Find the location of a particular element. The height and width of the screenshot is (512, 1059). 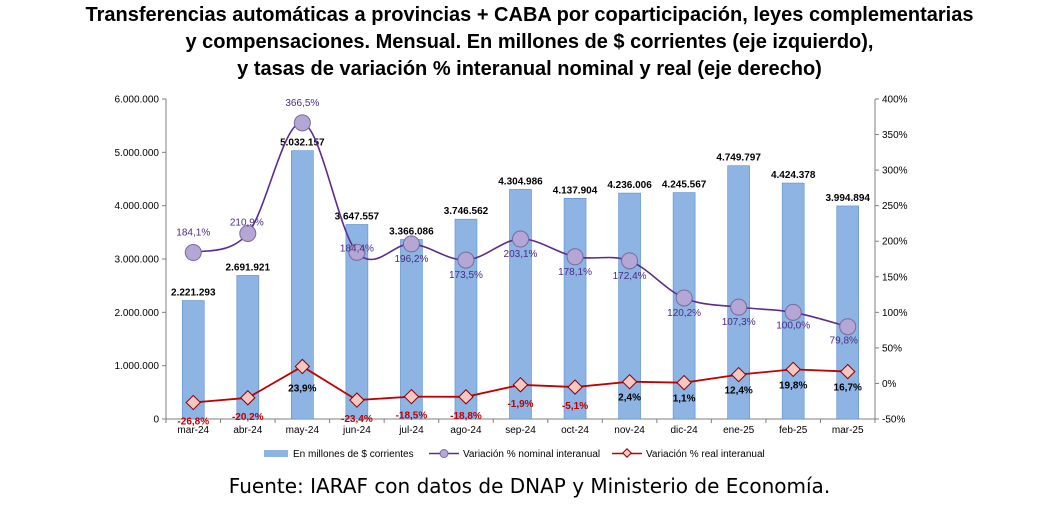

x-tick-label: may-24 is located at coordinates (303, 430).